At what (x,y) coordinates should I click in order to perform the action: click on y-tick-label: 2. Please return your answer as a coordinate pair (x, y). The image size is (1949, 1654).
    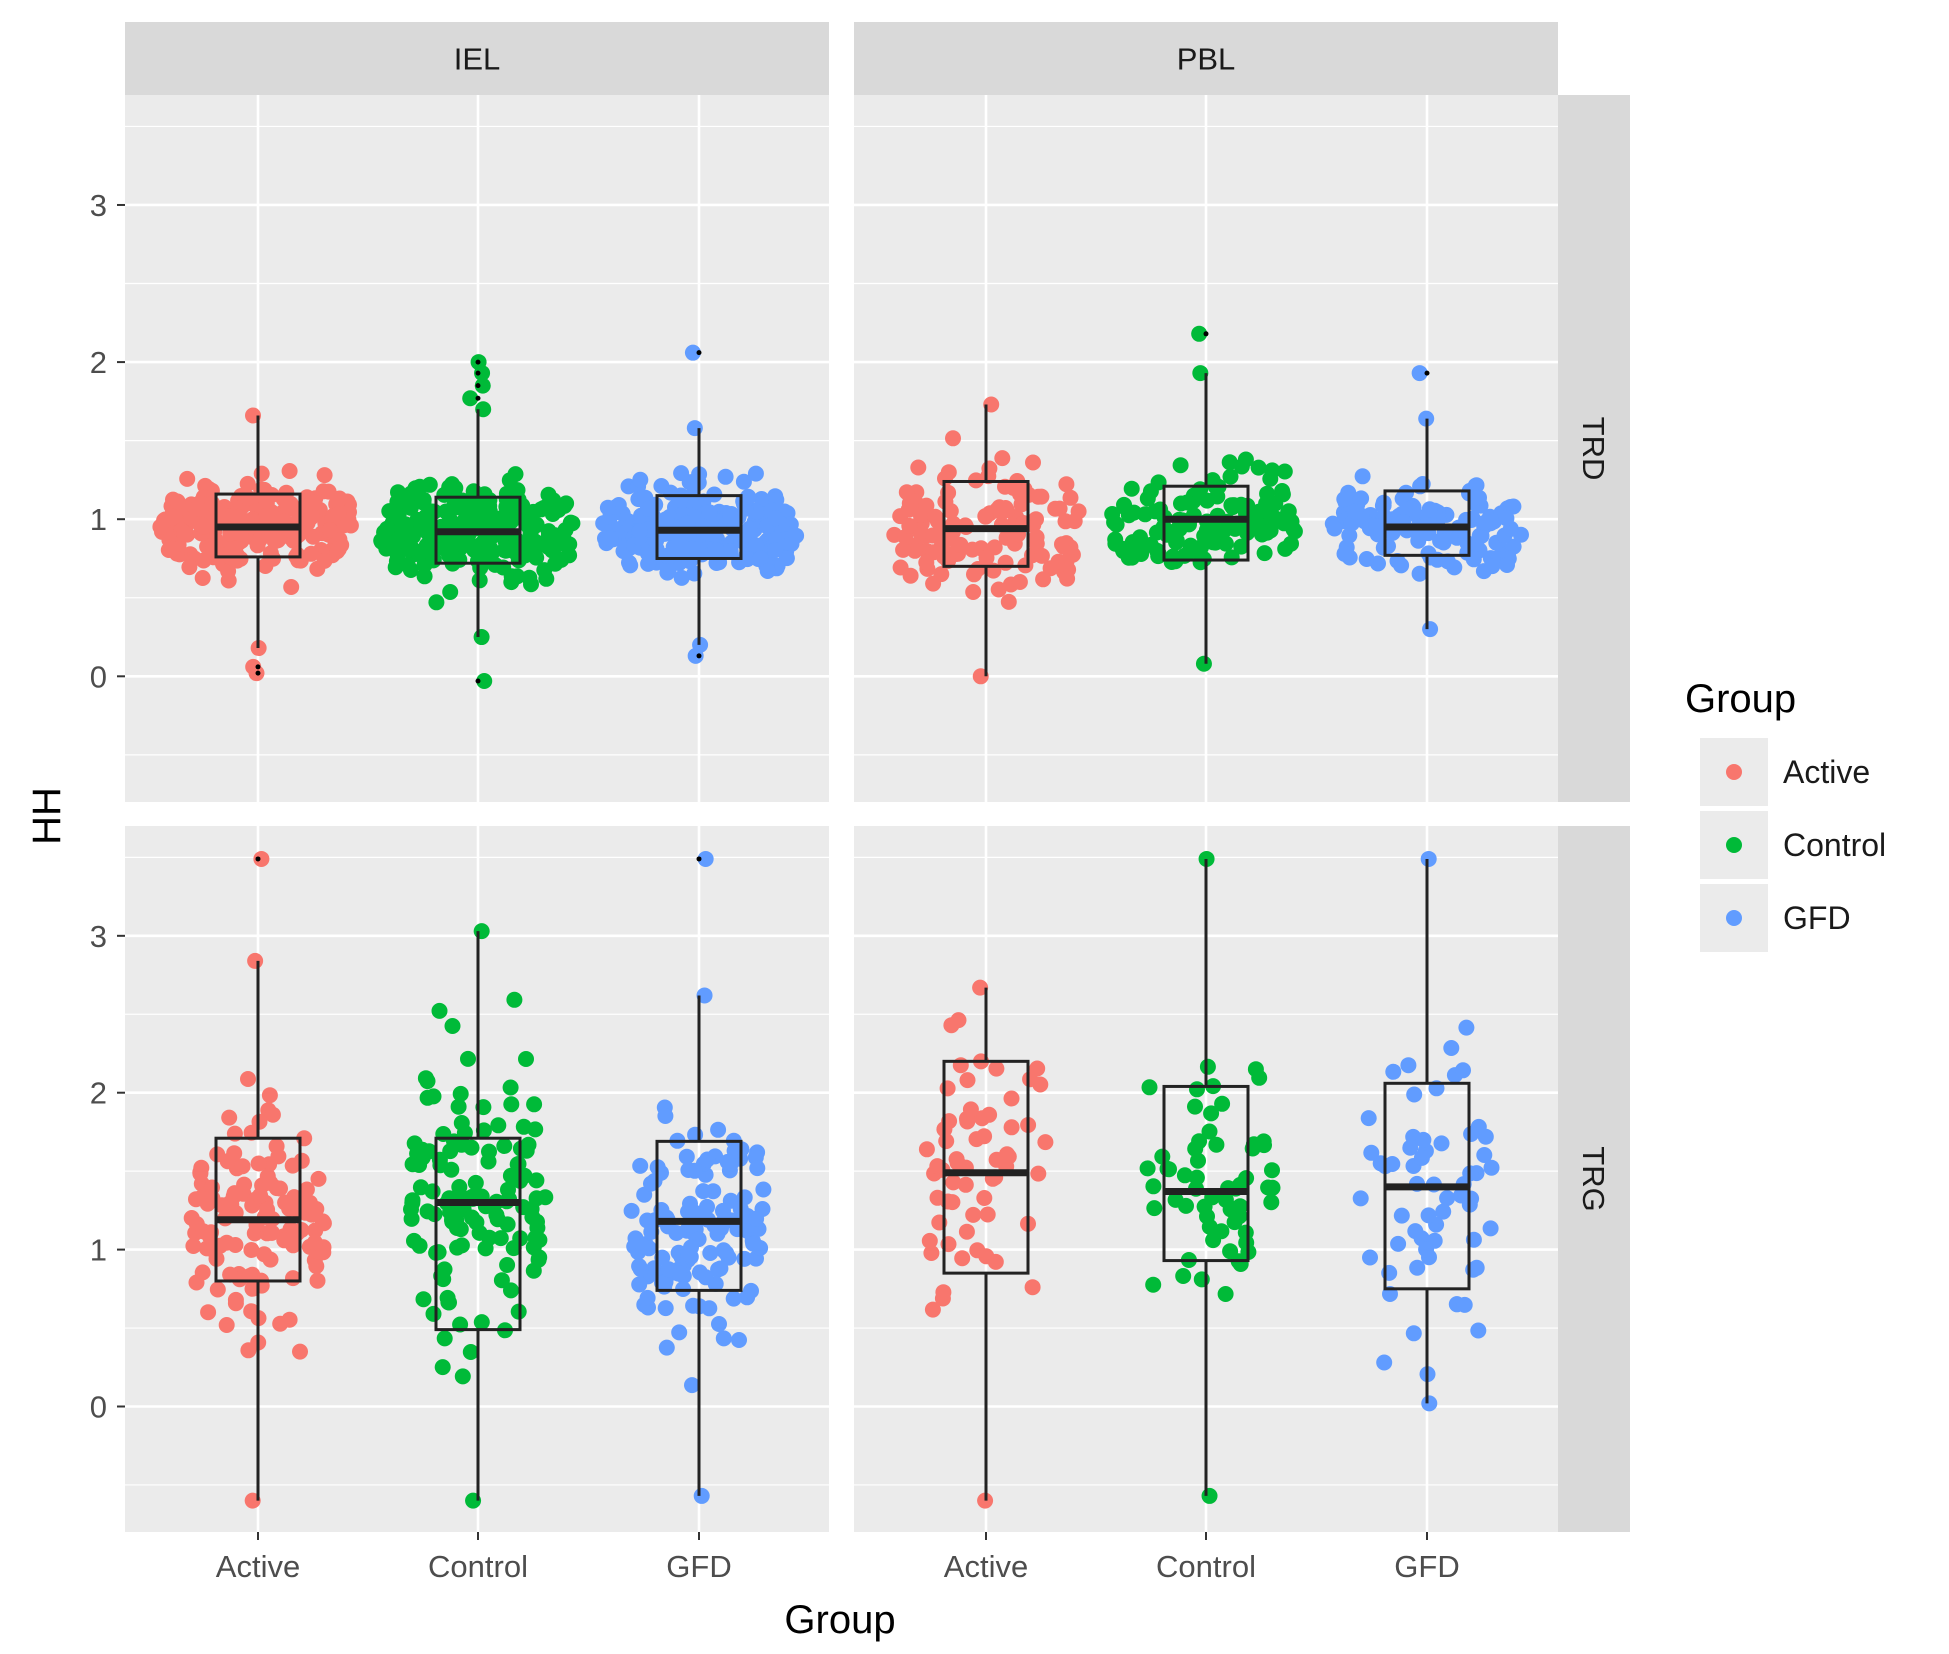
    Looking at the image, I should click on (98, 1093).